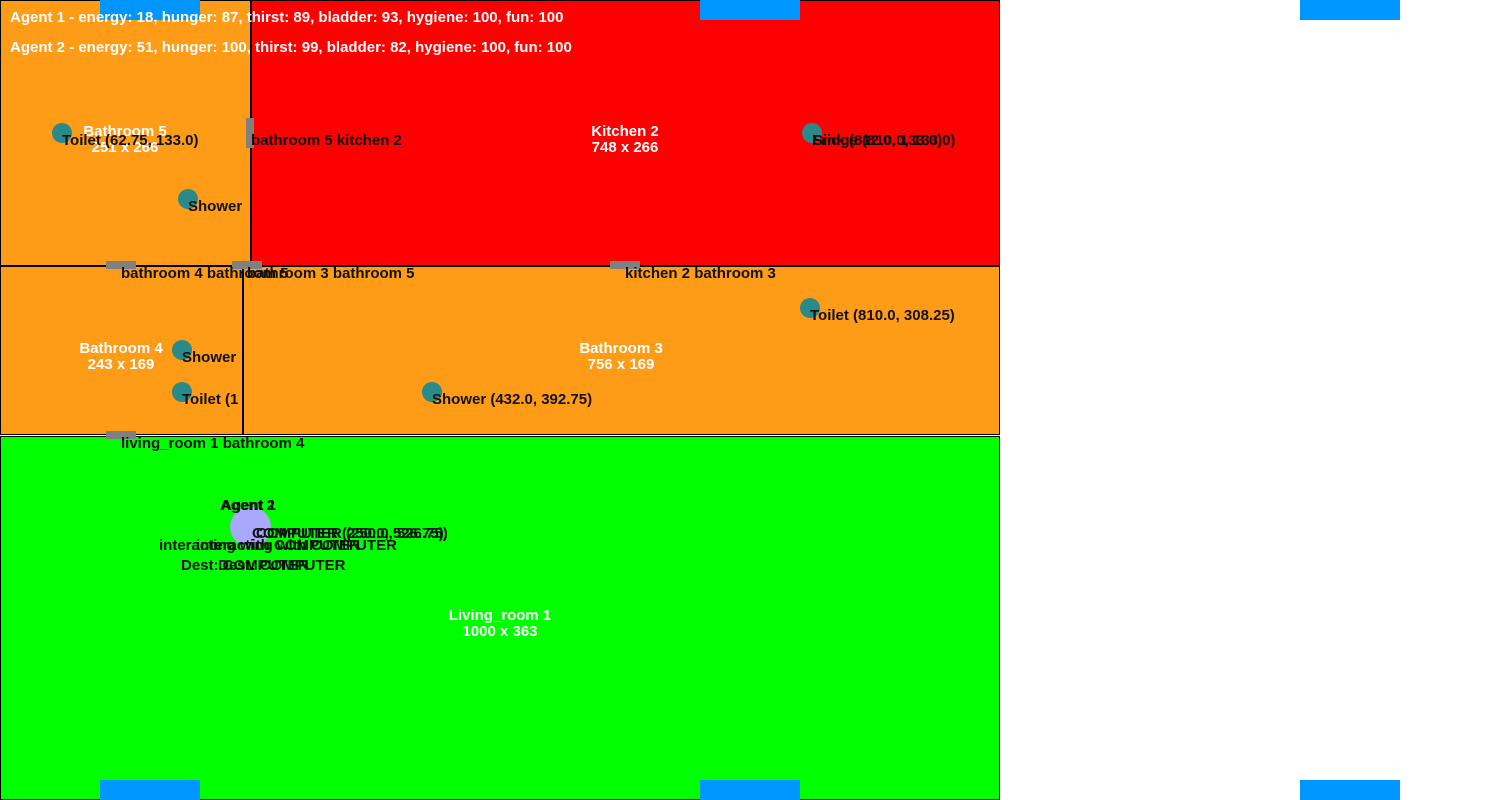 The image size is (1500, 800). Describe the element at coordinates (282, 565) in the screenshot. I see `agent-1-destination: Dest: COMPUTER` at that location.